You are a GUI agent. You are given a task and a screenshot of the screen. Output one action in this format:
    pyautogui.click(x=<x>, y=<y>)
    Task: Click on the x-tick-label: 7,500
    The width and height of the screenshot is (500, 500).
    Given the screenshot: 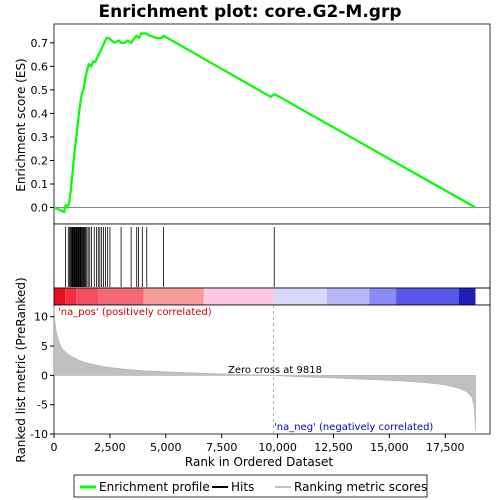 What is the action you would take?
    pyautogui.click(x=222, y=447)
    